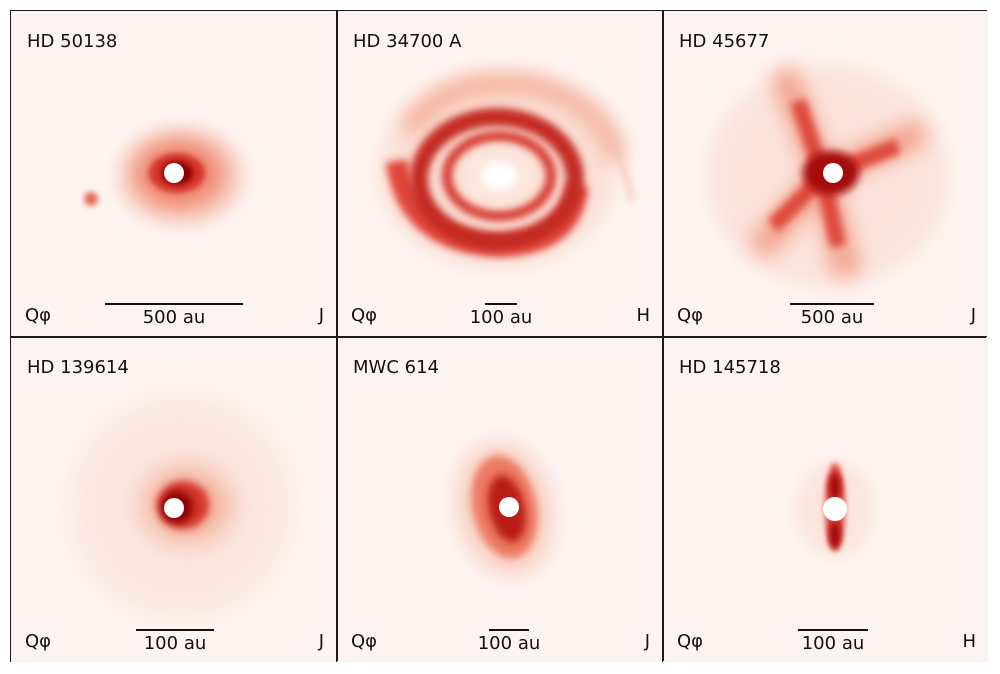  Describe the element at coordinates (407, 41) in the screenshot. I see `target-name: HD 34700 A` at that location.